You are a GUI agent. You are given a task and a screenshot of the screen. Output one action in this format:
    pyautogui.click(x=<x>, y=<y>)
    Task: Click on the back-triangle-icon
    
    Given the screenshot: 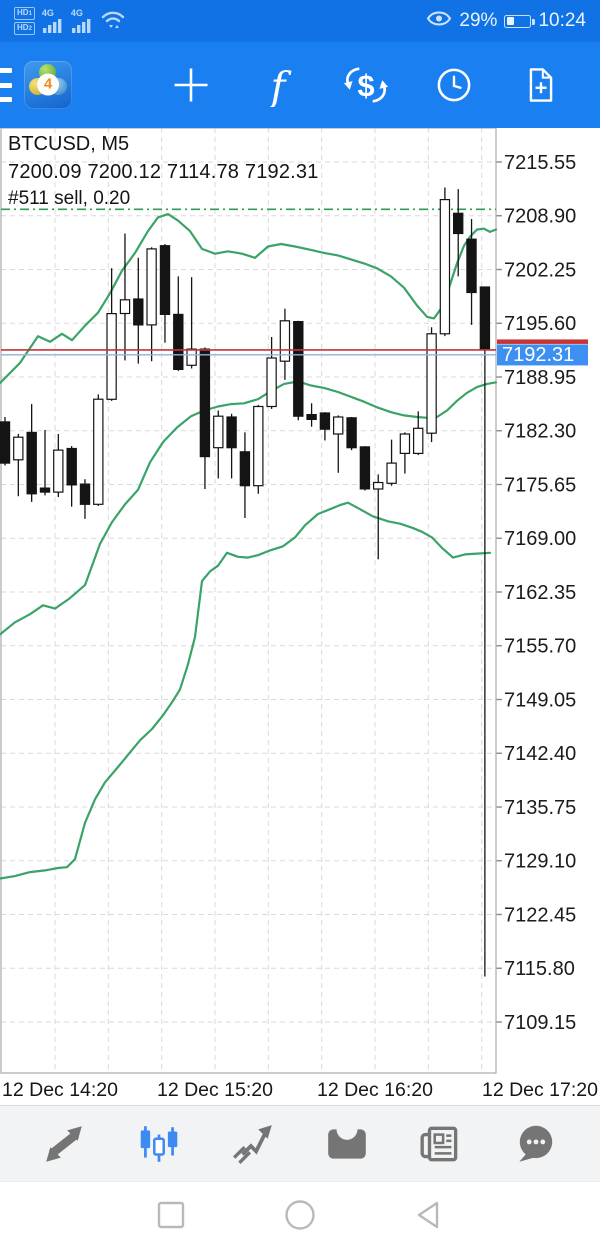 What is the action you would take?
    pyautogui.click(x=428, y=1214)
    